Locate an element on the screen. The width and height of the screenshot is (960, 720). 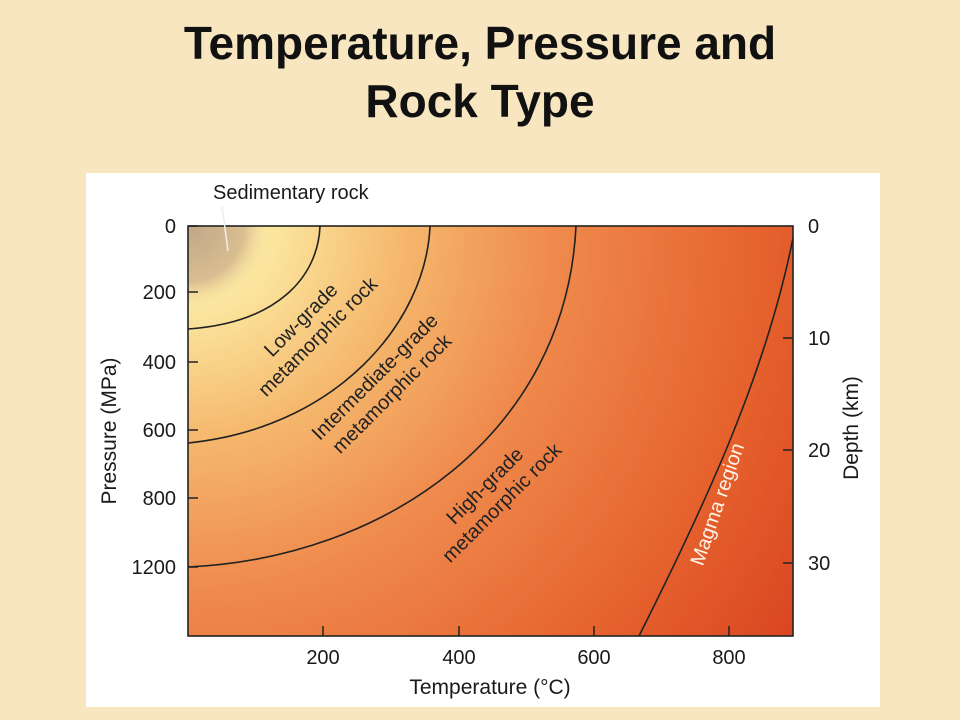
pressure-tick-label: 0 is located at coordinates (170, 227).